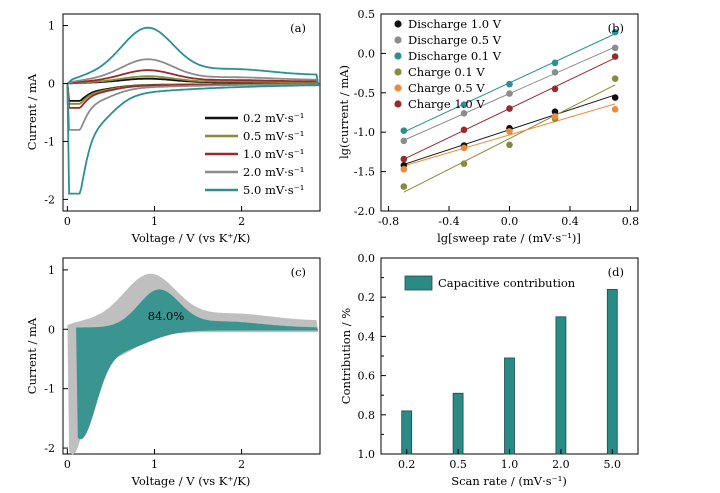 This screenshot has height=493, width=720. What do you see at coordinates (446, 72) in the screenshot?
I see `legend-label-4: Charge 0.1 V` at bounding box center [446, 72].